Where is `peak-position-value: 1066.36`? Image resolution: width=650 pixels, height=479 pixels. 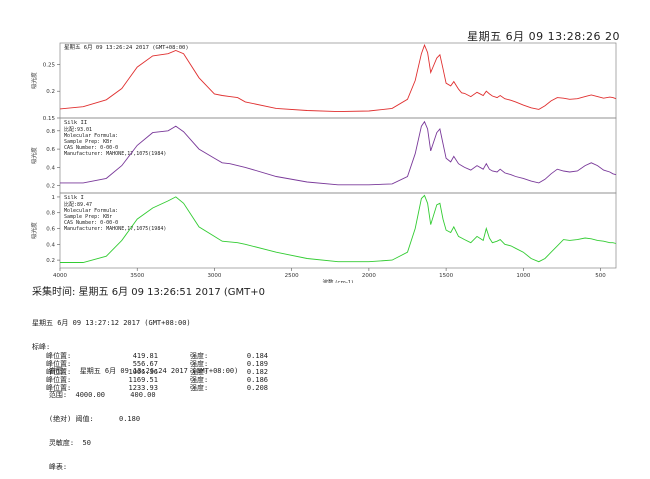
peak-position-value: 1066.36 is located at coordinates (143, 372).